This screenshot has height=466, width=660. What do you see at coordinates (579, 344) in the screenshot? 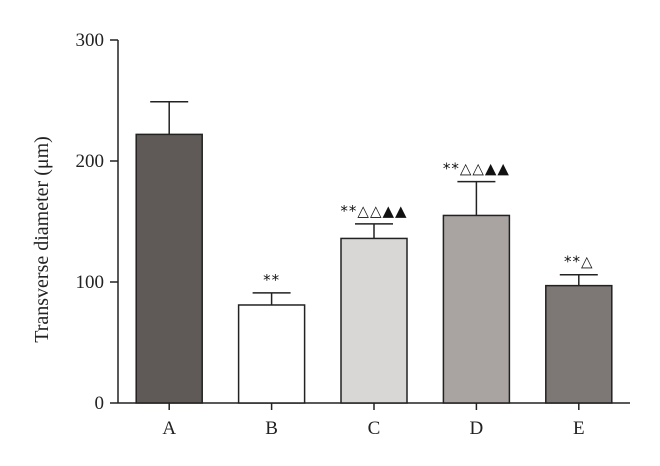
I see `bar-E` at bounding box center [579, 344].